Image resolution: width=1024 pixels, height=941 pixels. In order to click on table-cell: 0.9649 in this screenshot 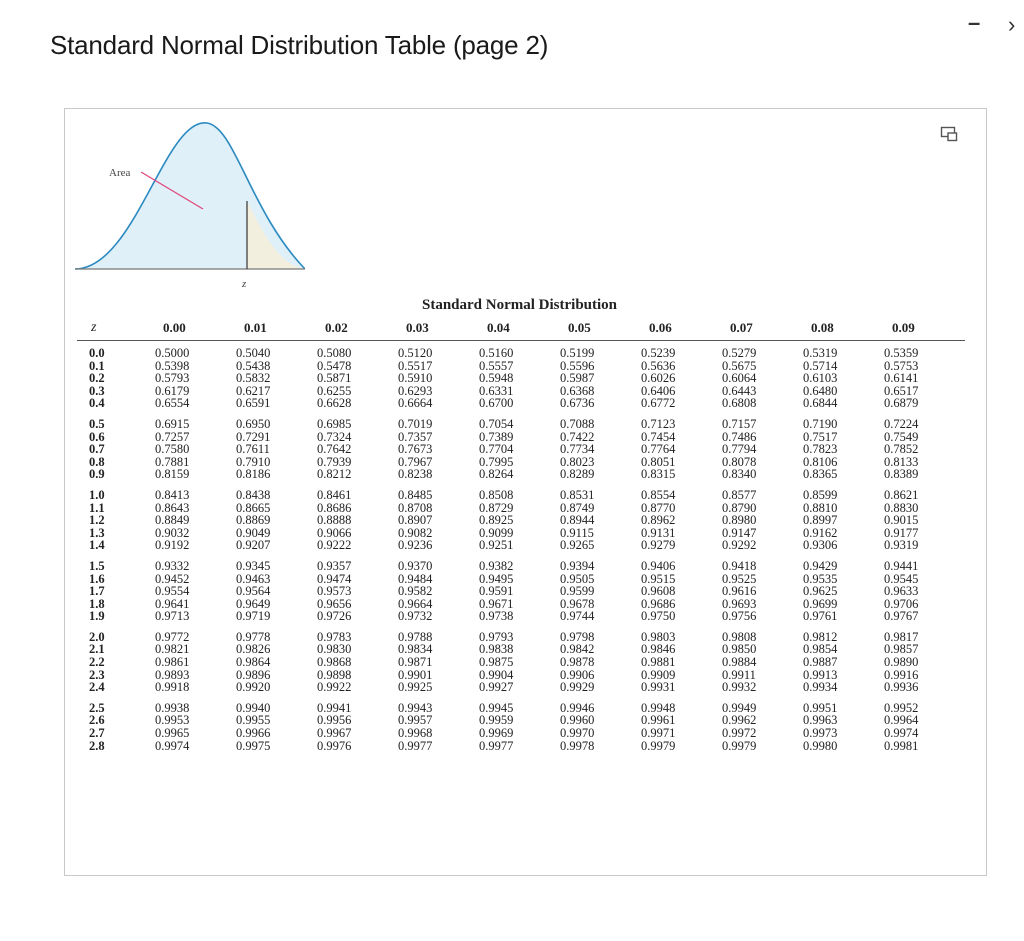, I will do `click(253, 603)`.